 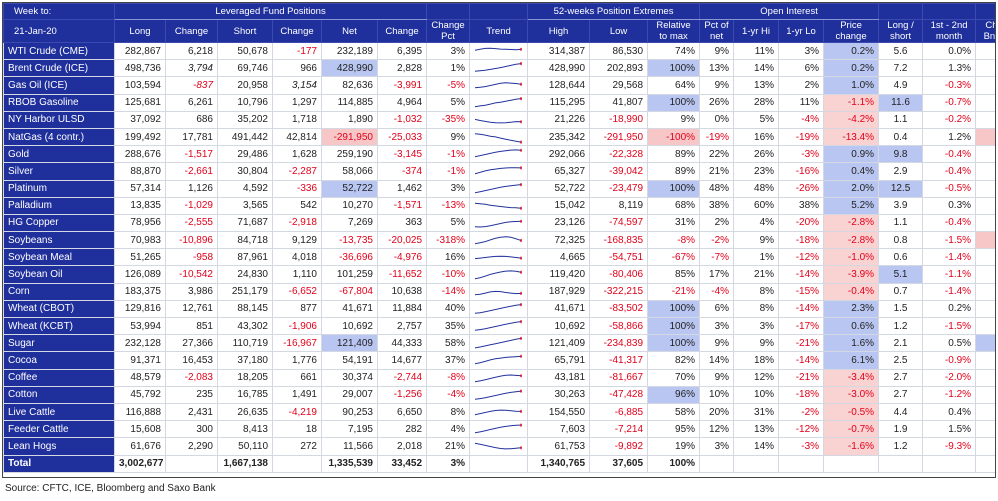 What do you see at coordinates (674, 119) in the screenshot?
I see `cell-rel: 9%` at bounding box center [674, 119].